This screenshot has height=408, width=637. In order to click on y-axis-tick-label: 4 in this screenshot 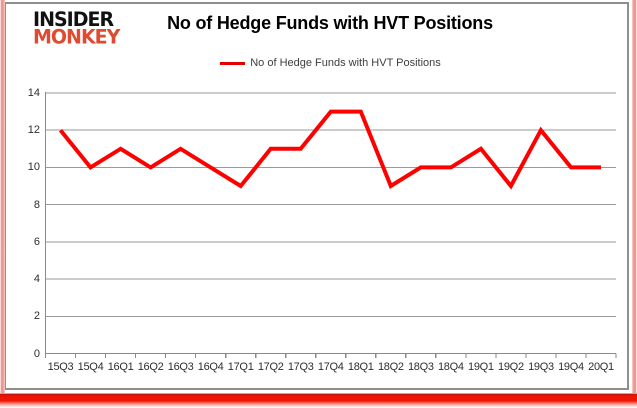, I will do `click(36, 279)`.